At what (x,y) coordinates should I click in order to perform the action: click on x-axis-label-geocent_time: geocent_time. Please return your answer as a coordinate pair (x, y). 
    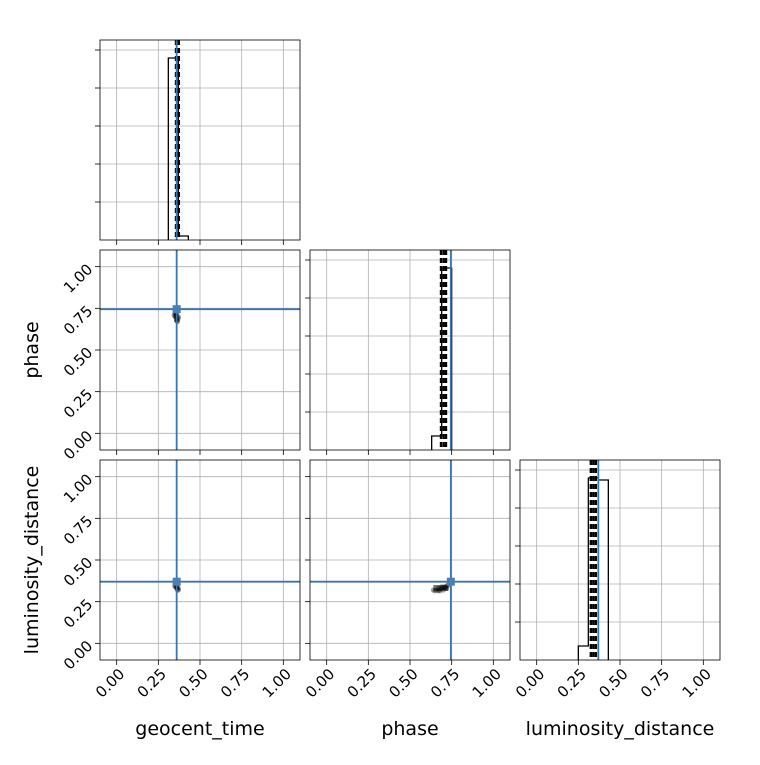
    Looking at the image, I should click on (199, 729).